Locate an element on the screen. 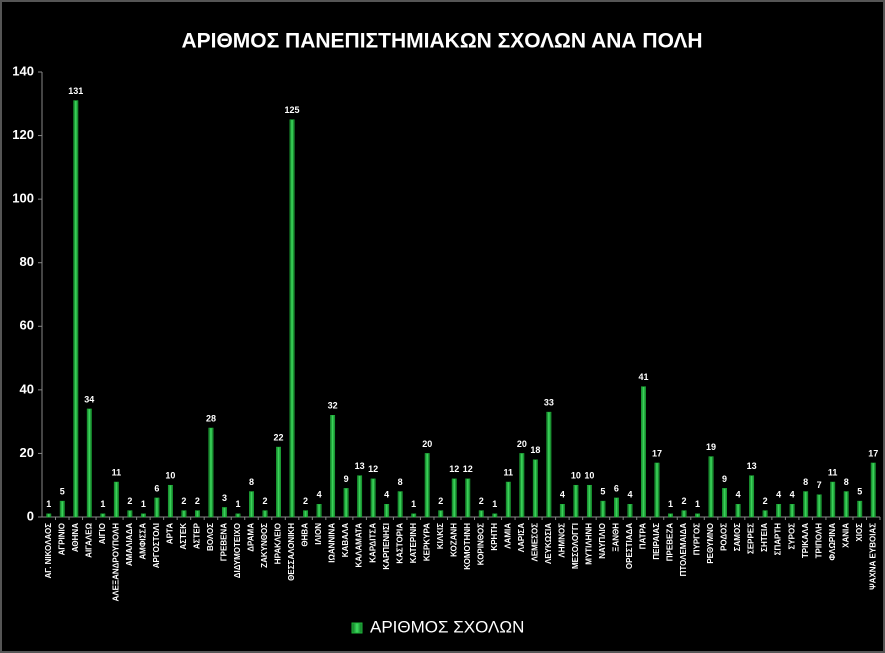 The image size is (885, 653). x-tick-label: ΓΡΕΒΕΝΑ is located at coordinates (224, 542).